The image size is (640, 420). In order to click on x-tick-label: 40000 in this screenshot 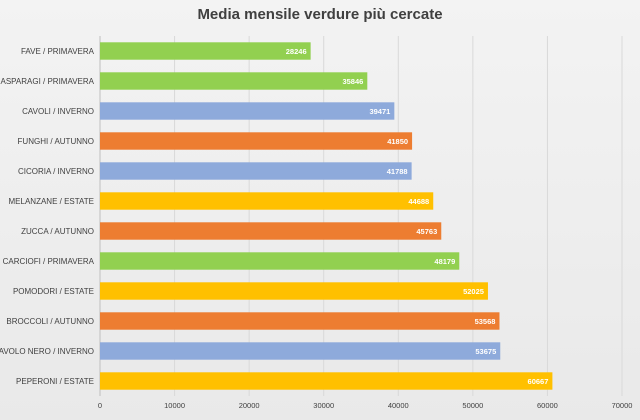, I will do `click(398, 405)`.